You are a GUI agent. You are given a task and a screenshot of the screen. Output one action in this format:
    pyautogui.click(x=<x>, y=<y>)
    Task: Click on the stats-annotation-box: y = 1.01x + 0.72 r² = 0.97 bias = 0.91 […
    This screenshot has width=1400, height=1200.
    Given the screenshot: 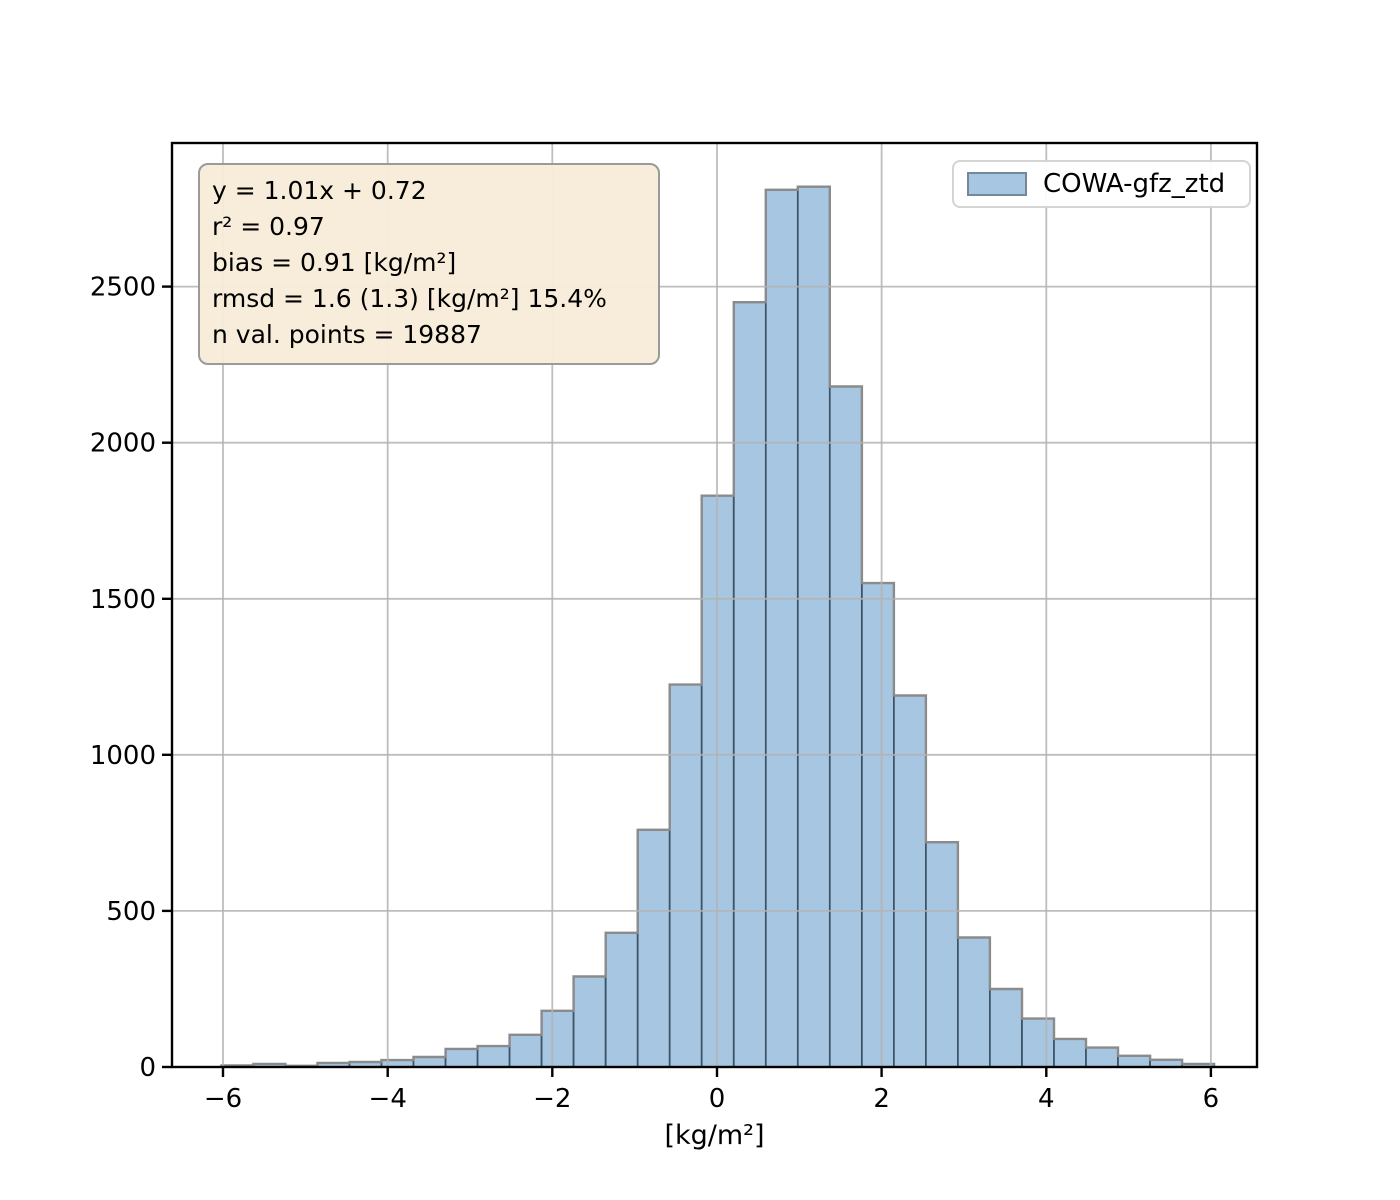 What is the action you would take?
    pyautogui.click(x=429, y=264)
    